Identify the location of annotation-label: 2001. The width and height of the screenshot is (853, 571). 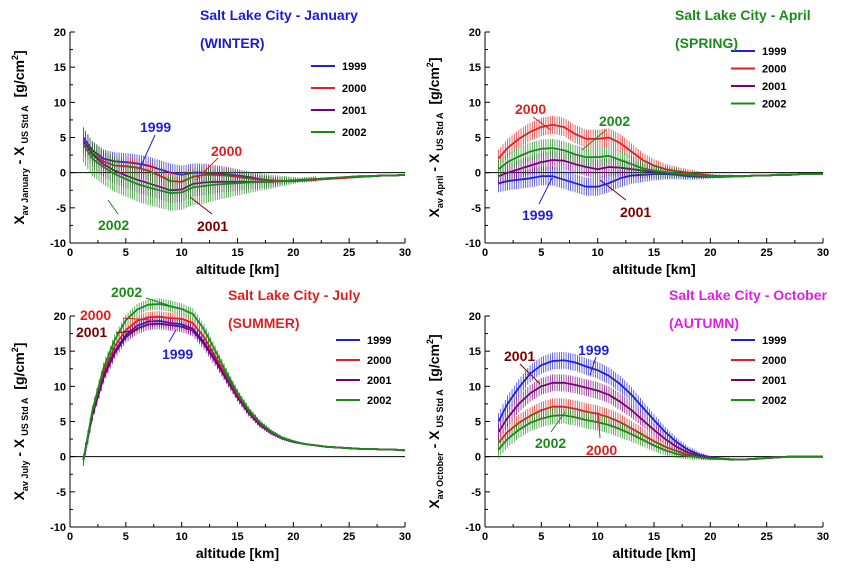
(212, 226).